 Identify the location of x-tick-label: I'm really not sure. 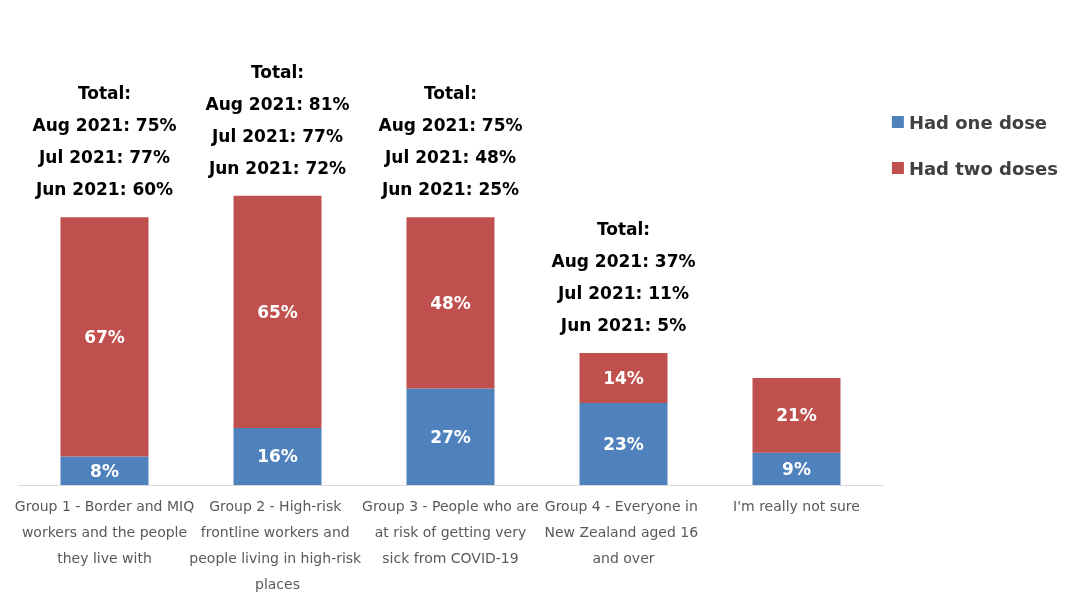
(796, 506).